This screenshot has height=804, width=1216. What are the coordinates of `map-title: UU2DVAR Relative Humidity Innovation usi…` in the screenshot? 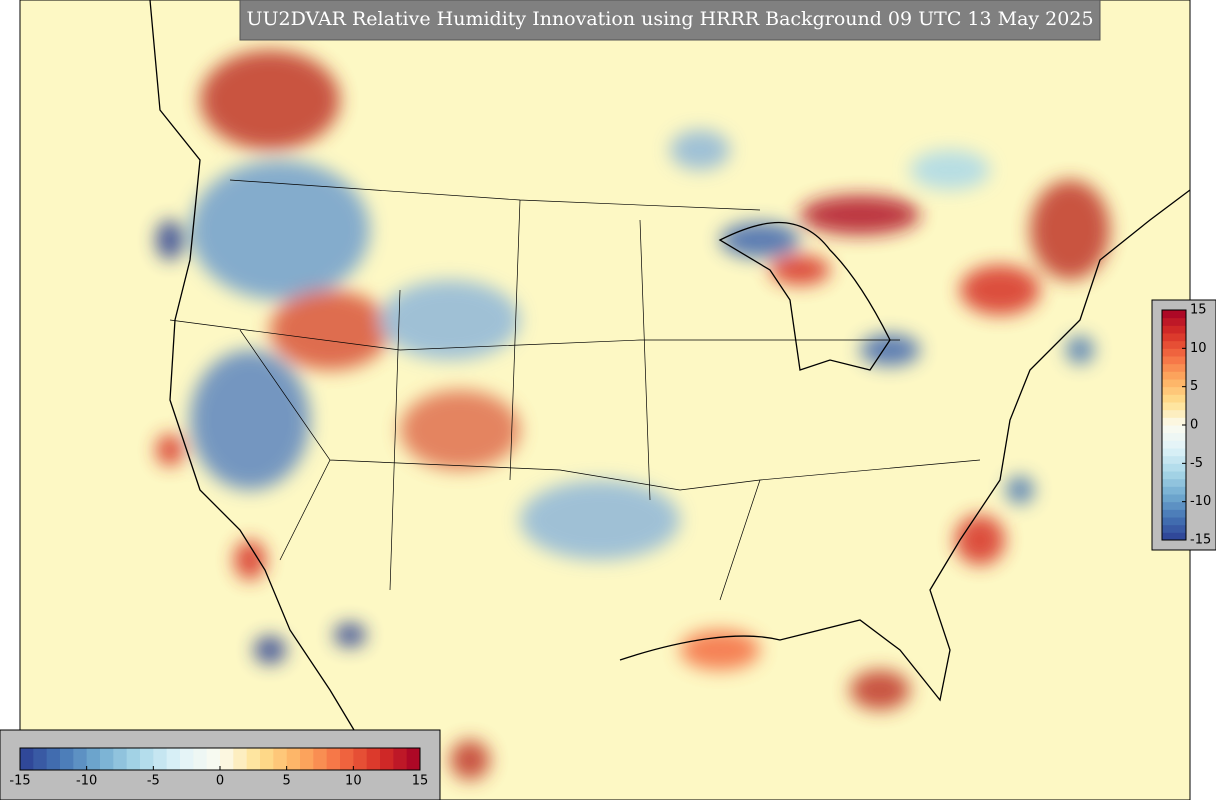 It's located at (669, 19).